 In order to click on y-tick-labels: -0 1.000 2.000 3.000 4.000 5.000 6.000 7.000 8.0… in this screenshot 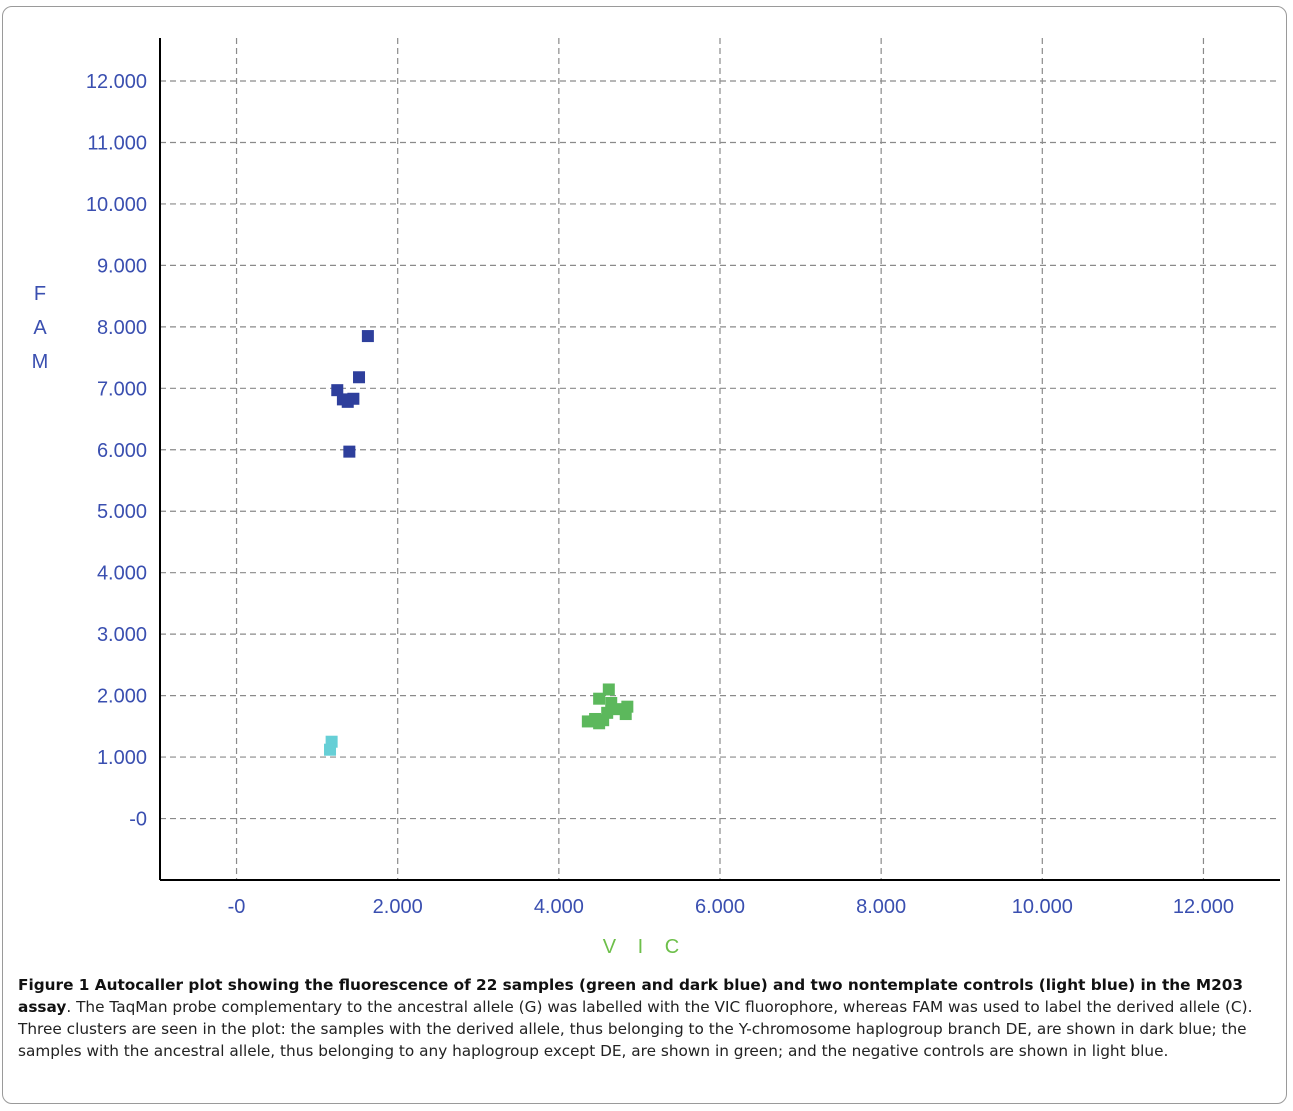, I will do `click(116, 451)`.